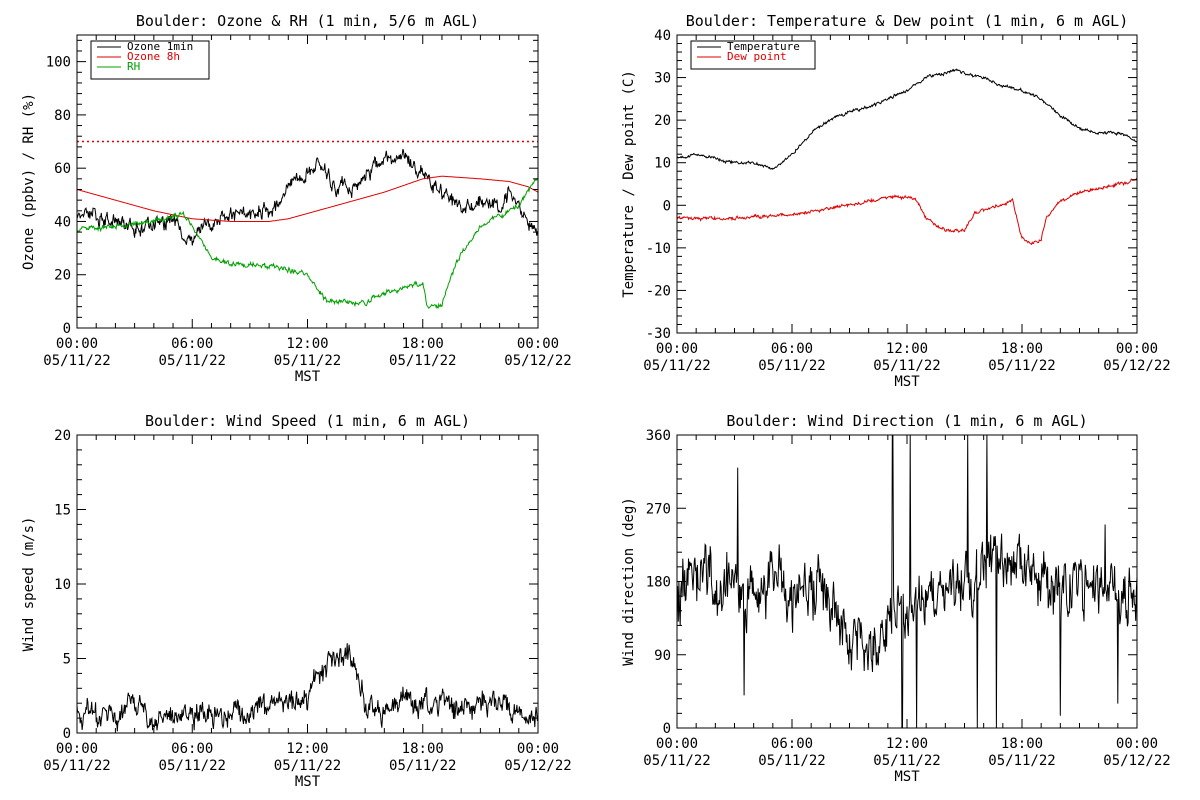  I want to click on y-axis-label: Wind direction (deg), so click(629, 581).